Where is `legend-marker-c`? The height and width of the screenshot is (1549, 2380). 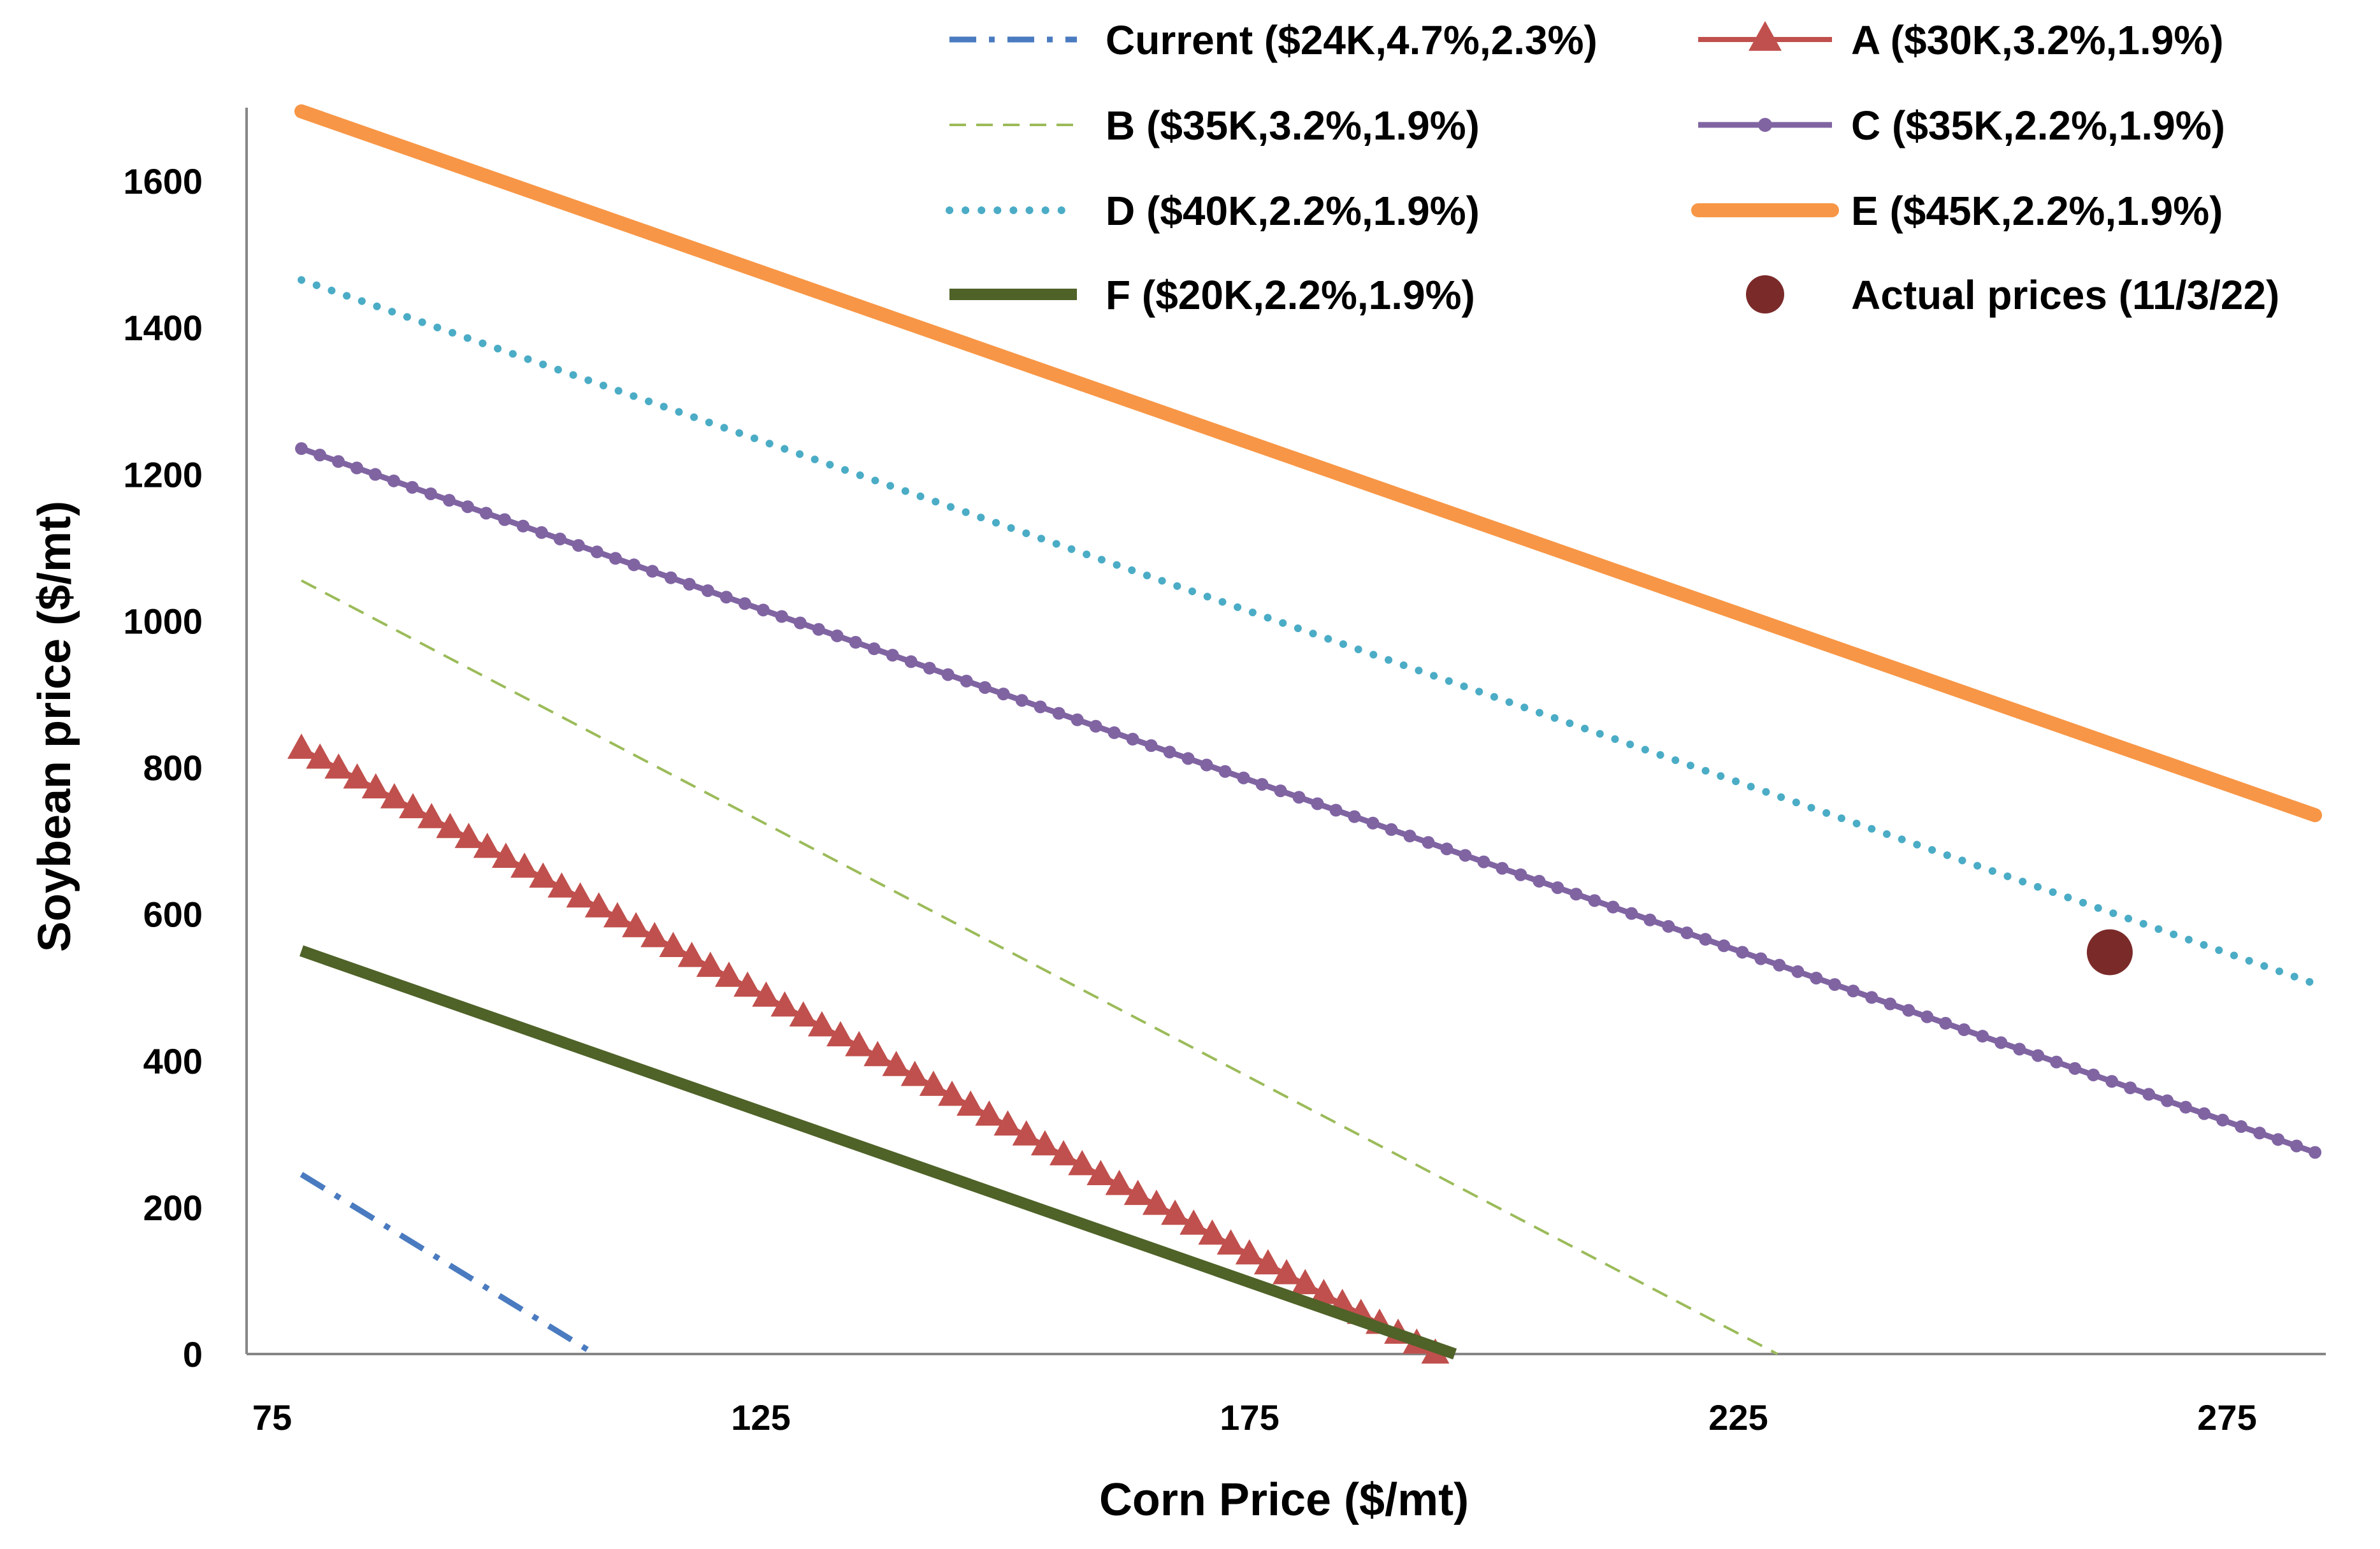
legend-marker-c is located at coordinates (1765, 125).